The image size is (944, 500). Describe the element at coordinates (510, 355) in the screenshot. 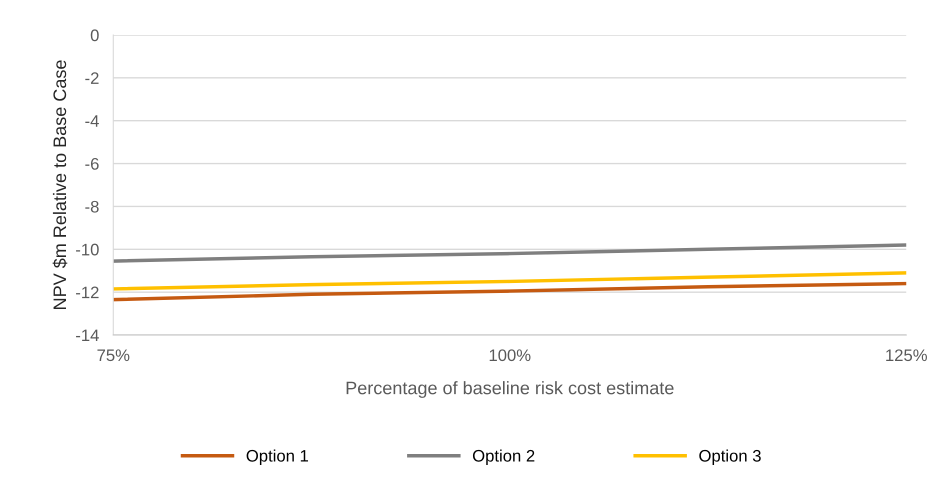

I see `x-tick-label: 100%` at that location.